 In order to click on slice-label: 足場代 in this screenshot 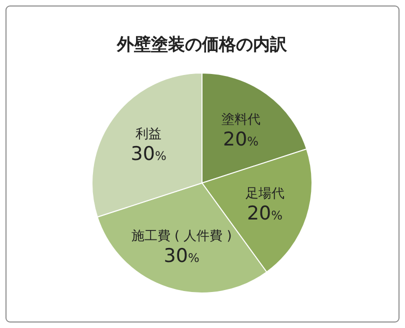, I will do `click(264, 194)`.